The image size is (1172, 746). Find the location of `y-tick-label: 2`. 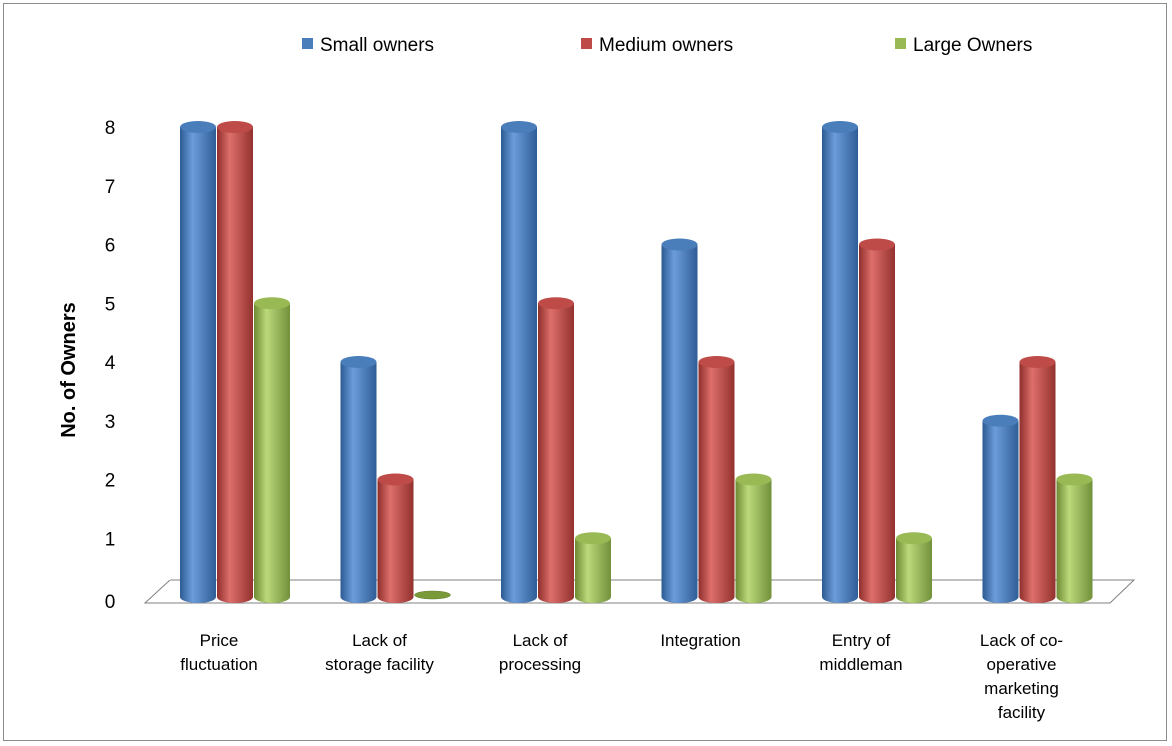

y-tick-label: 2 is located at coordinates (110, 481).